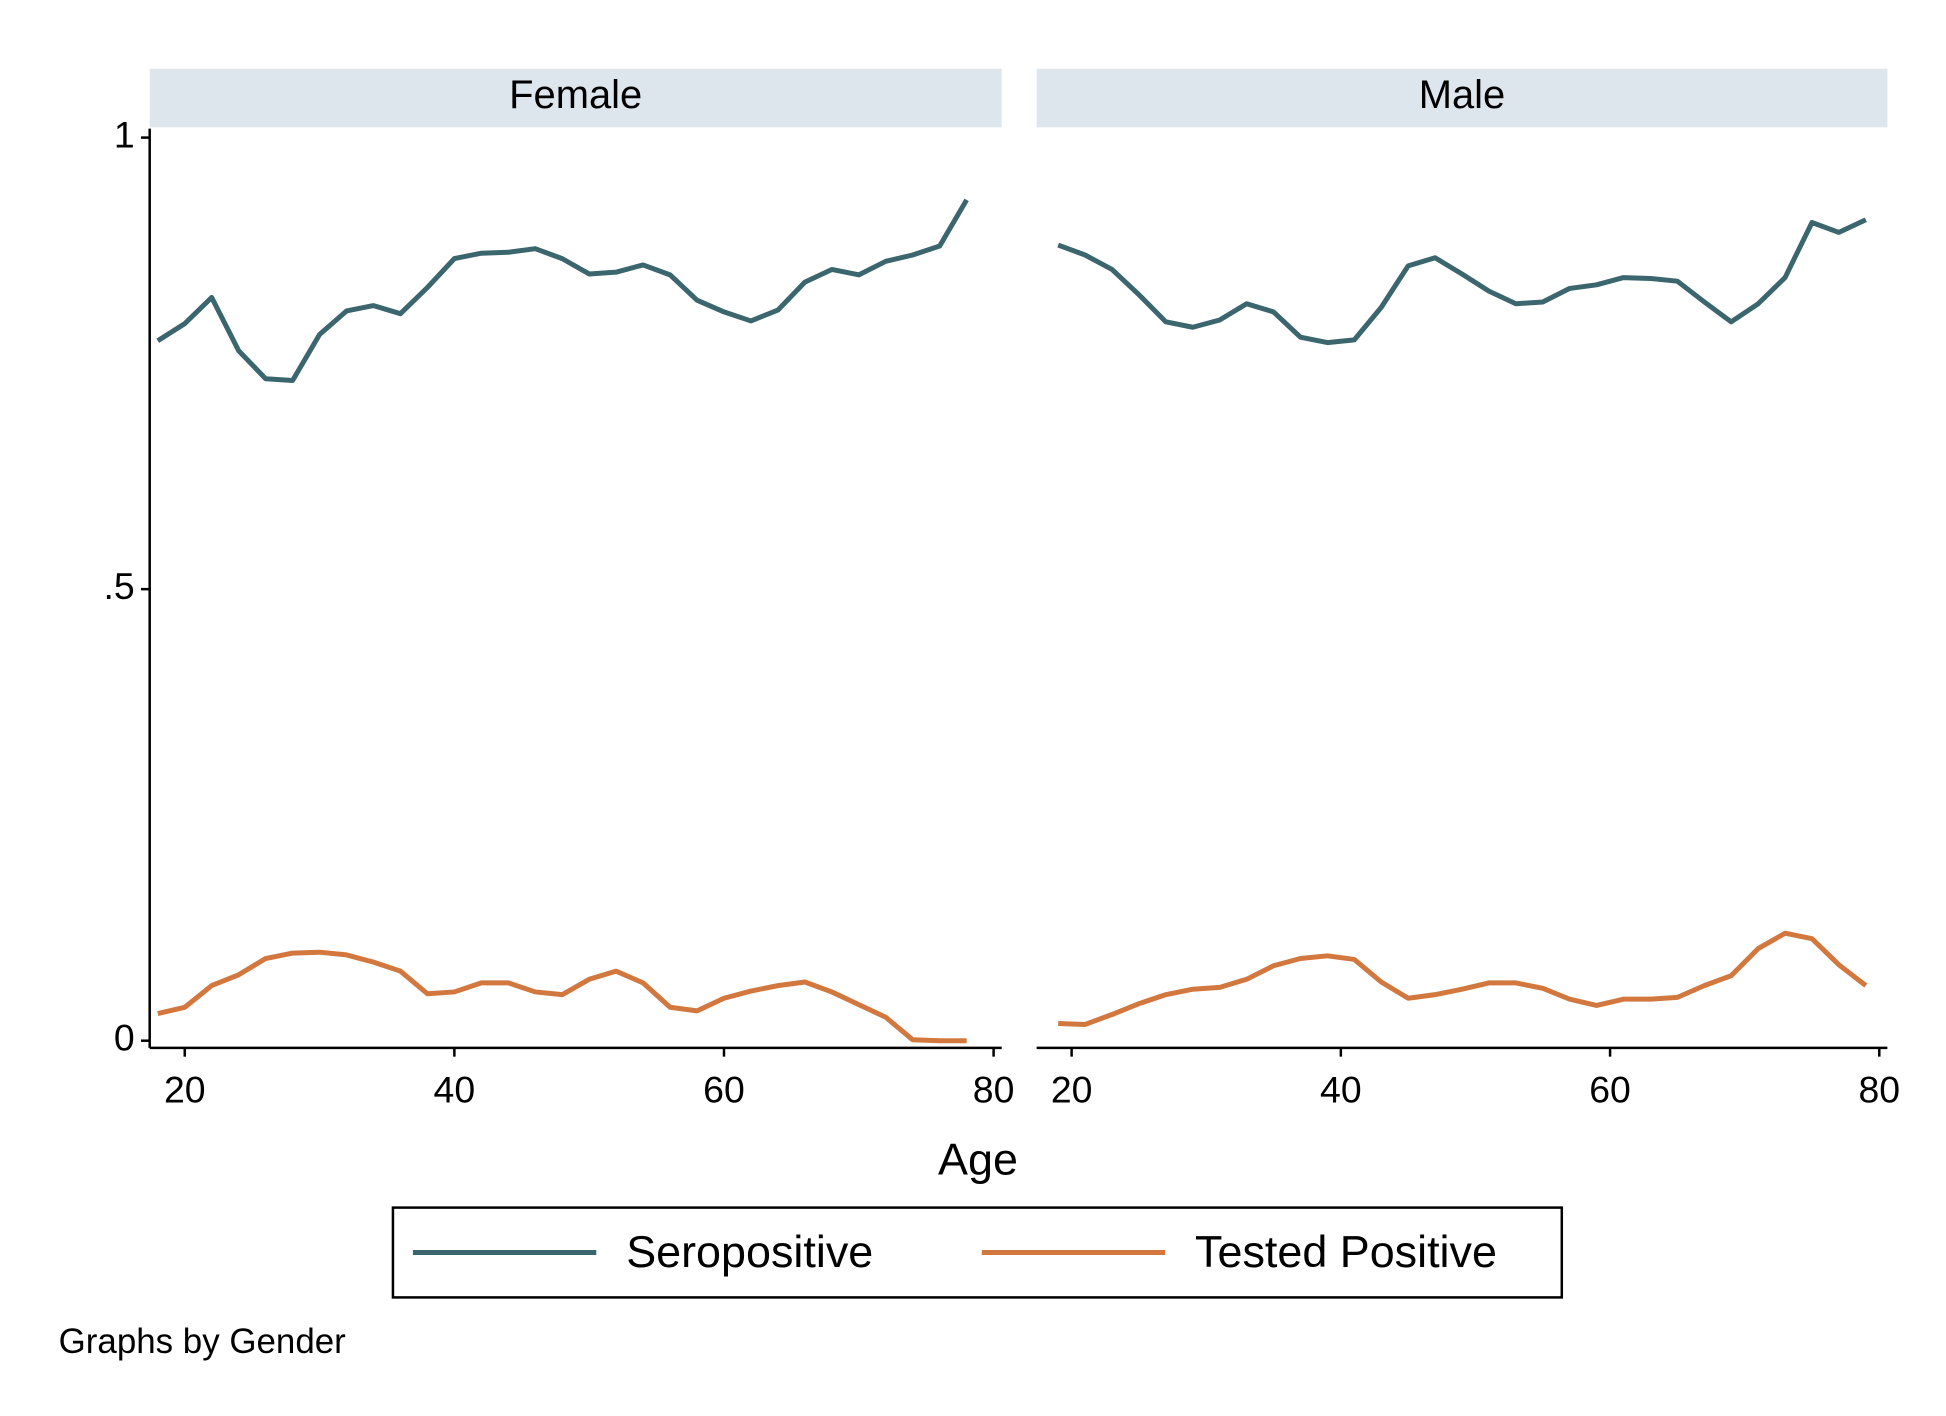 The image size is (1946, 1416). What do you see at coordinates (1346, 1251) in the screenshot?
I see `legend-label: Tested Positive` at bounding box center [1346, 1251].